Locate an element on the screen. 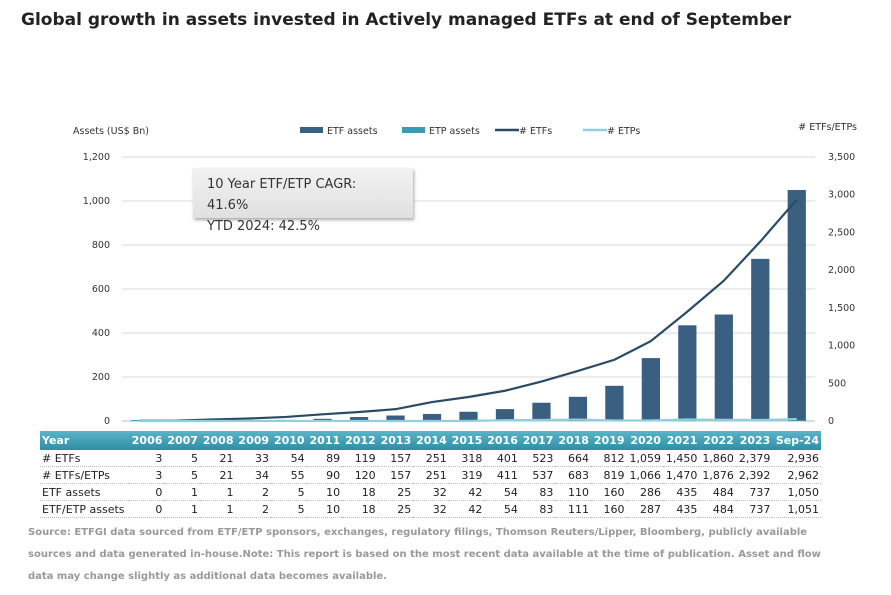 The image size is (891, 595). table-cell: 287 is located at coordinates (644, 509).